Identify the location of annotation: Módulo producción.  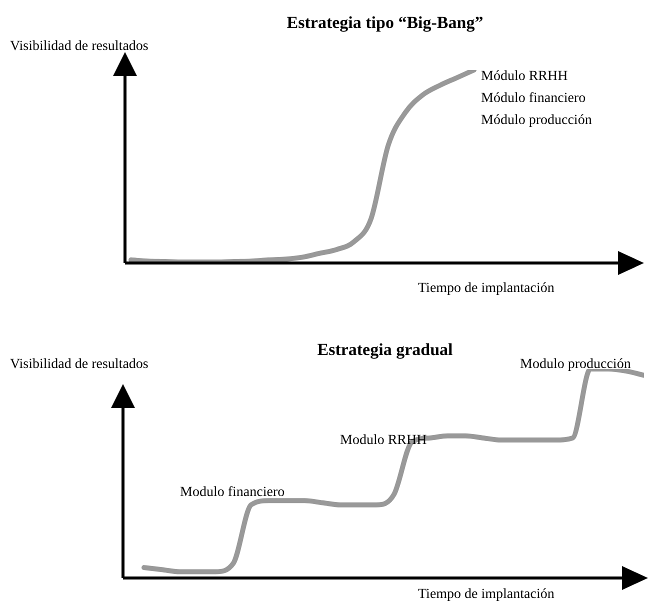
(536, 120).